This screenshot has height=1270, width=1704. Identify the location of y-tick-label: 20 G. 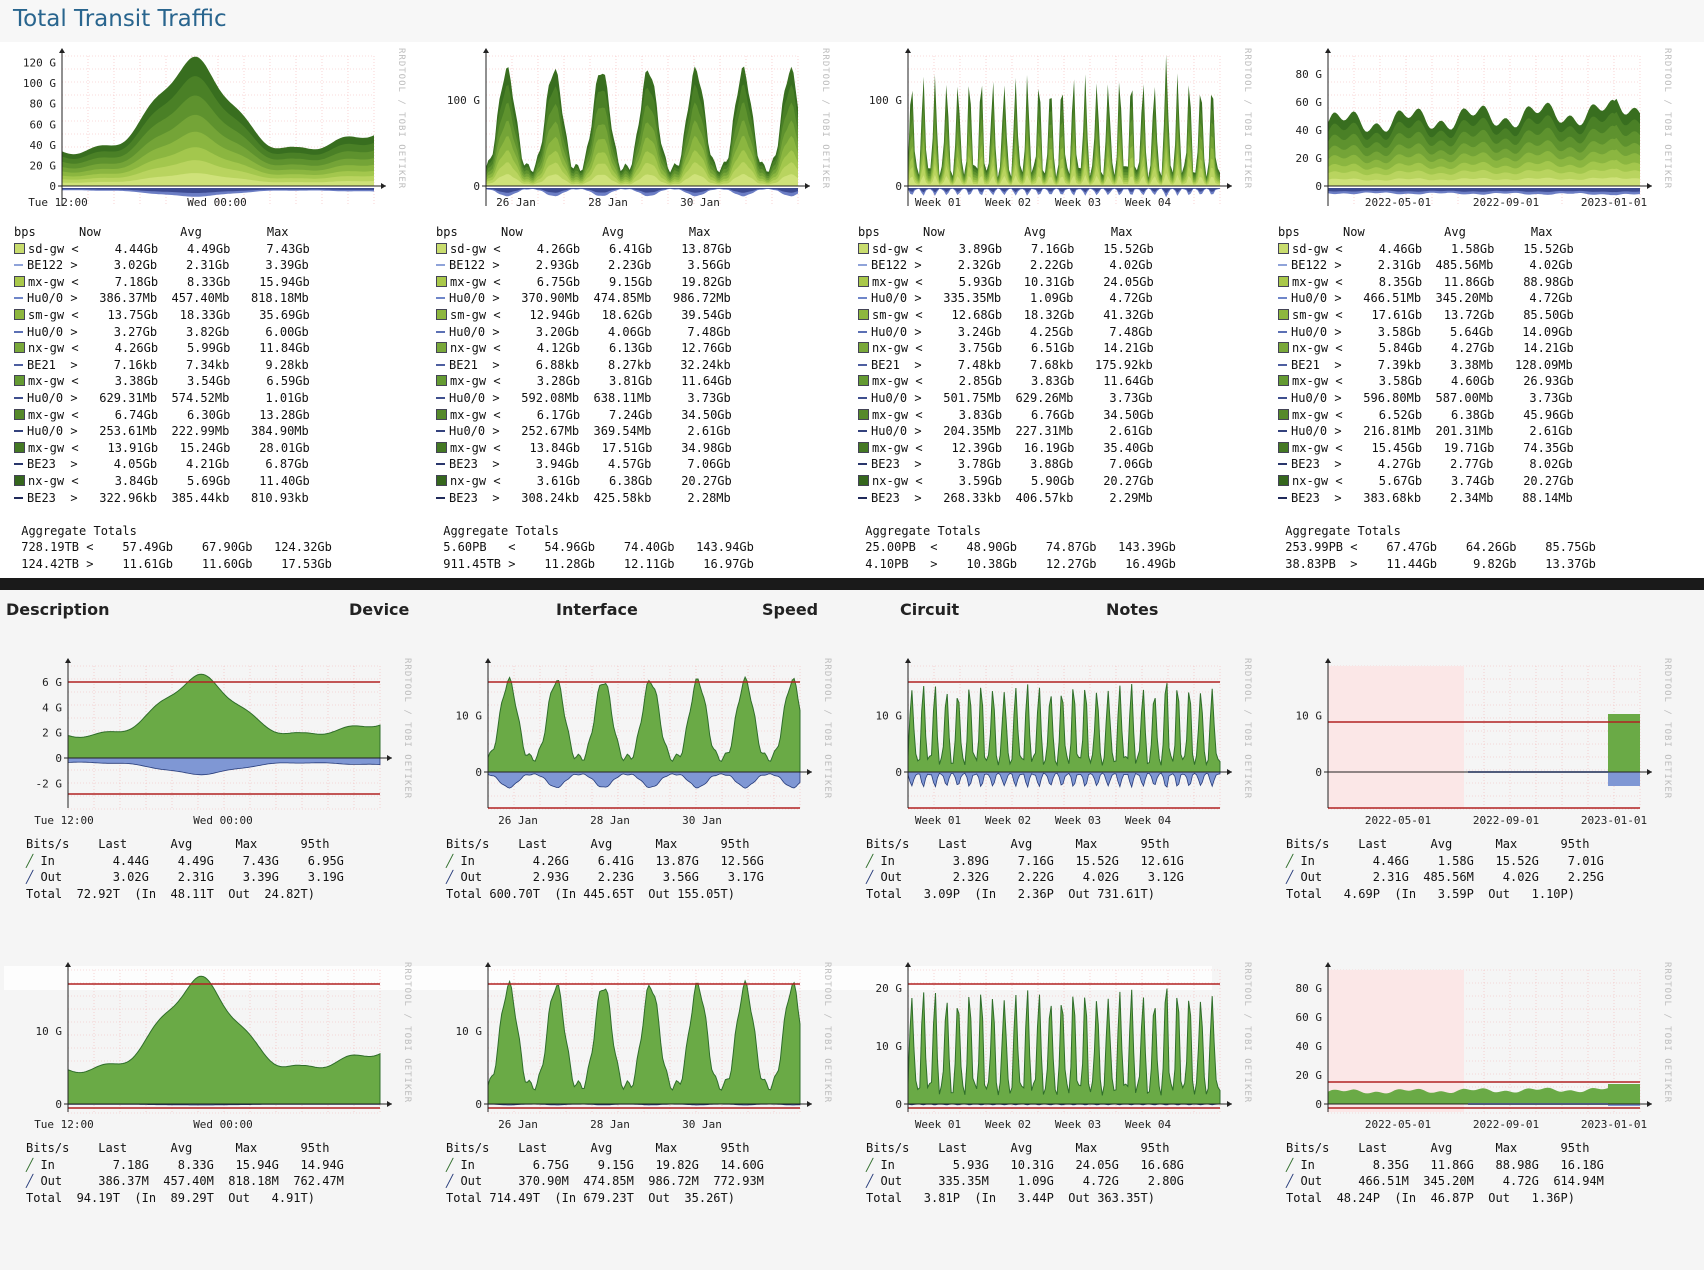
(1309, 1075).